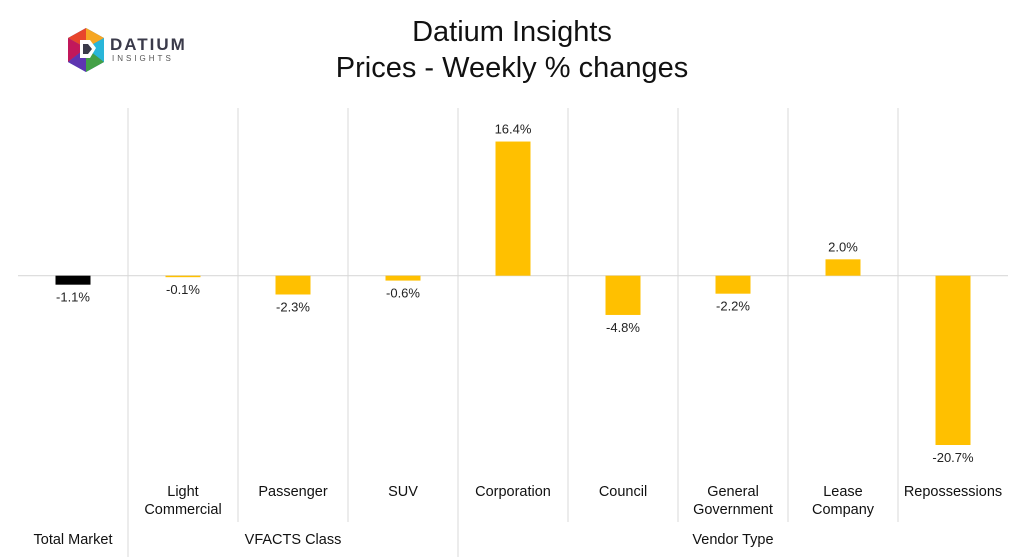 Image resolution: width=1024 pixels, height=557 pixels. What do you see at coordinates (512, 68) in the screenshot?
I see `chart-subtitle: Prices - Weekly % changes` at bounding box center [512, 68].